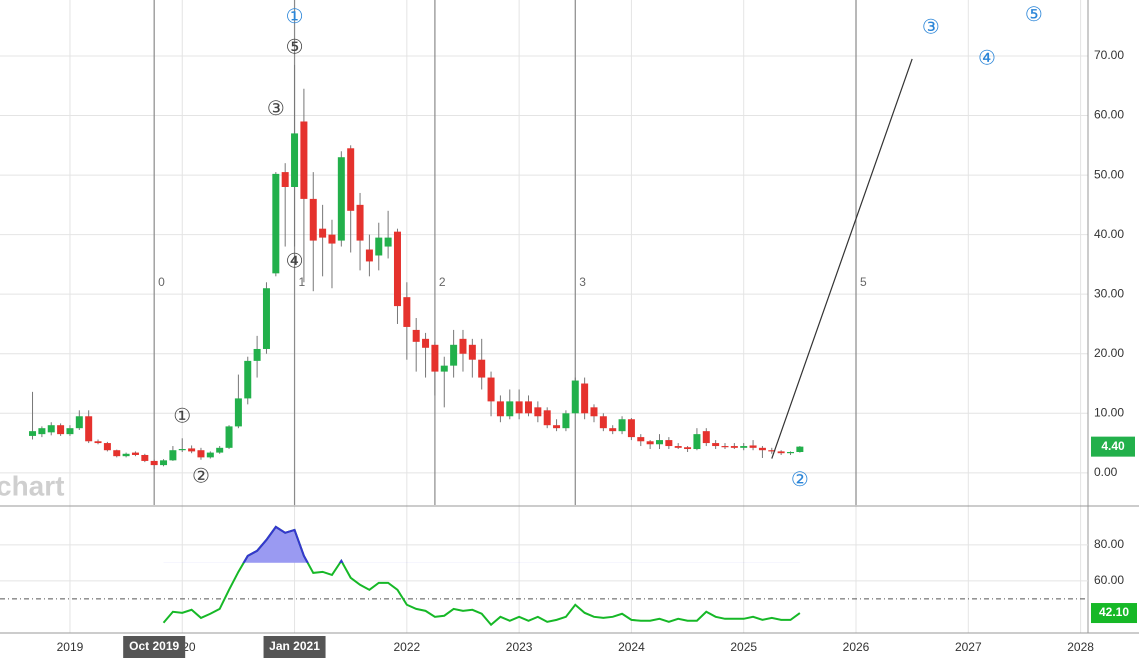 This screenshot has height=666, width=1139. I want to click on last-rsi-label: 42.10, so click(1114, 612).